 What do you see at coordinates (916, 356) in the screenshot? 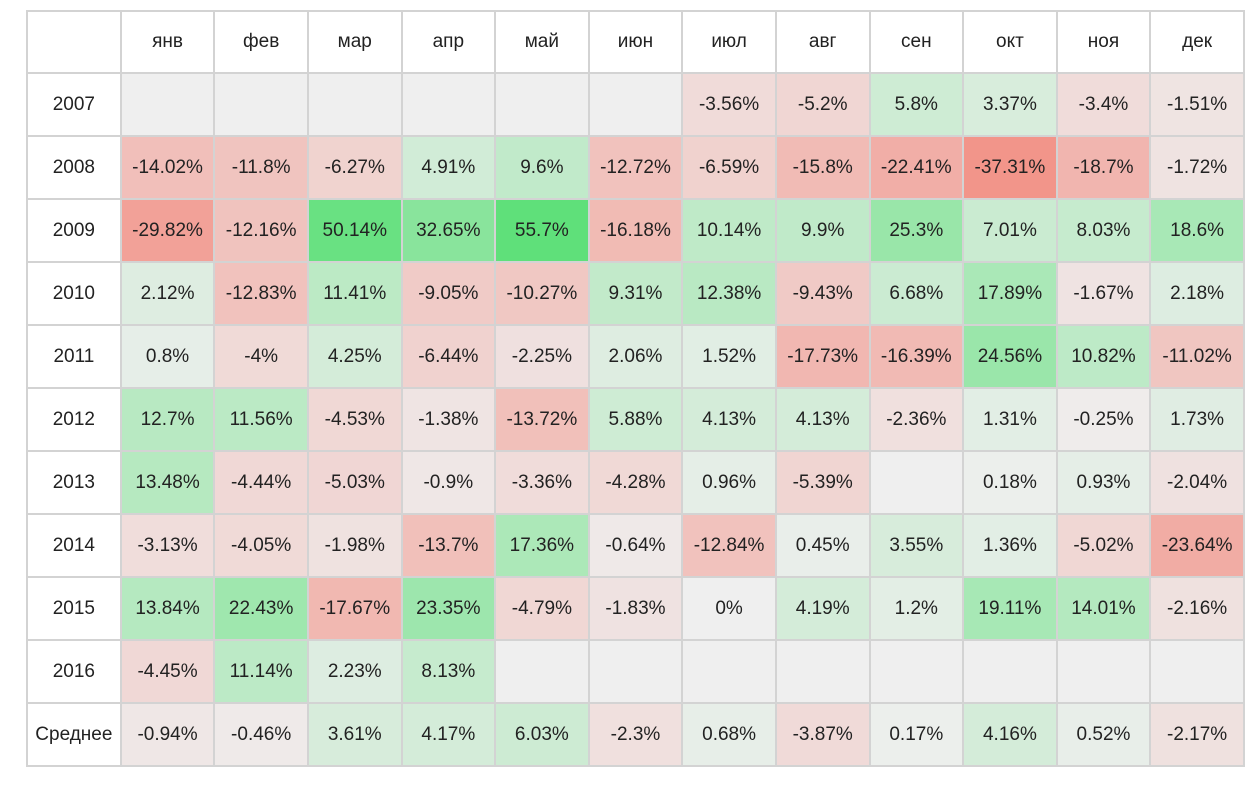
I see `heatmap-cell: -16.39%` at bounding box center [916, 356].